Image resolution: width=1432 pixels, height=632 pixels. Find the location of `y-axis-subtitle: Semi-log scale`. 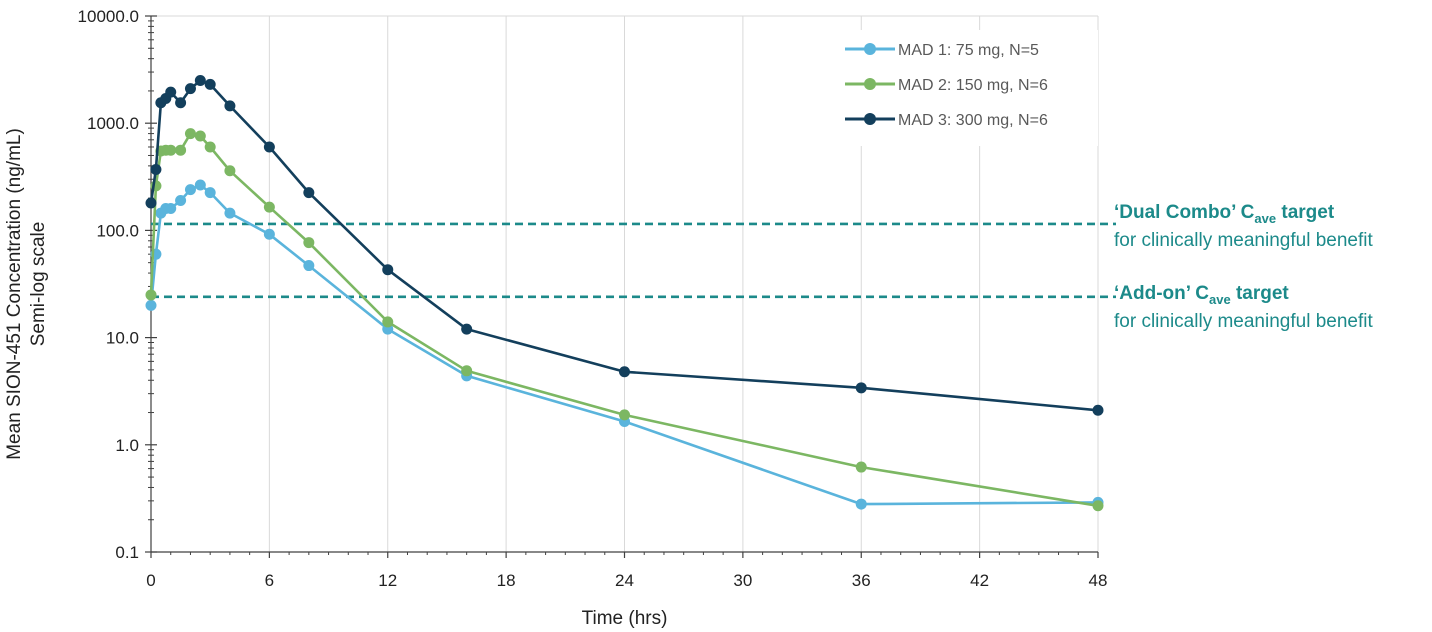

y-axis-subtitle: Semi-log scale is located at coordinates (38, 284).